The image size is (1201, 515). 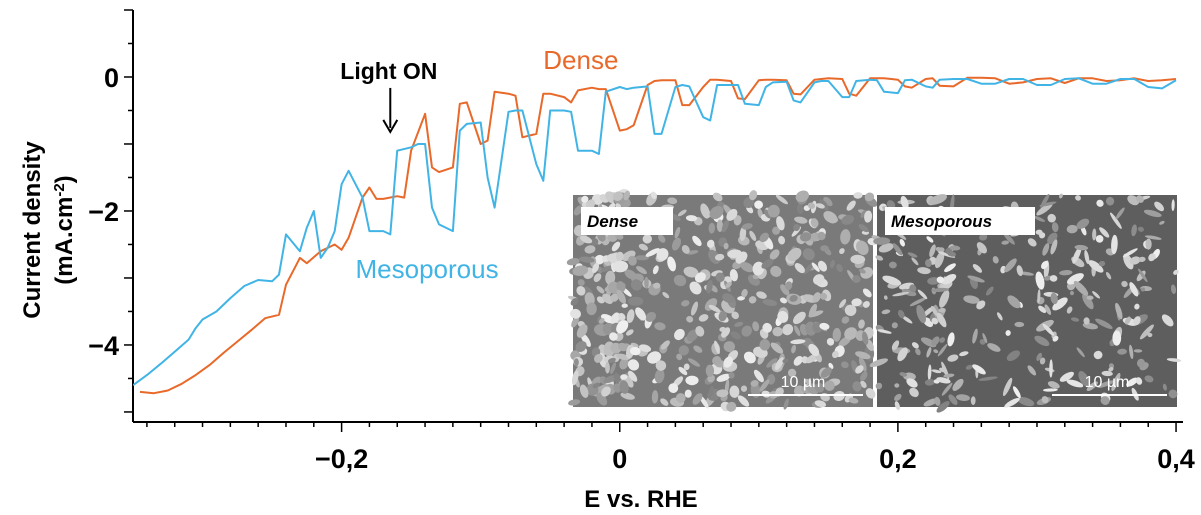 I want to click on x-tick-label: −0,2, so click(x=341, y=459).